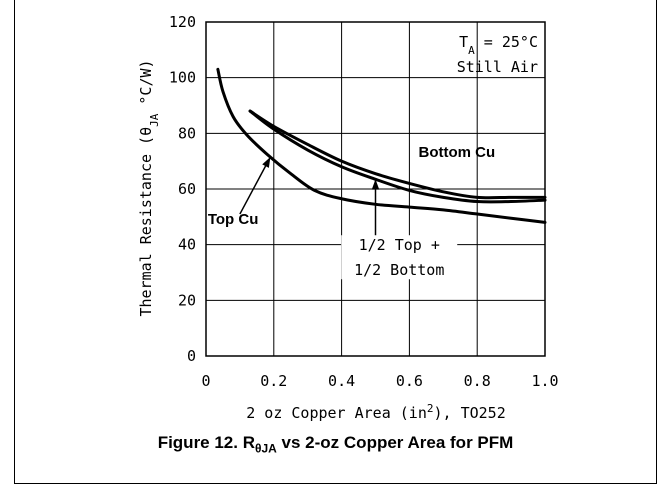 Image resolution: width=671 pixels, height=494 pixels. What do you see at coordinates (149, 187) in the screenshot?
I see `y-axis-label: Thermal Resistance (θJA °C/W)` at bounding box center [149, 187].